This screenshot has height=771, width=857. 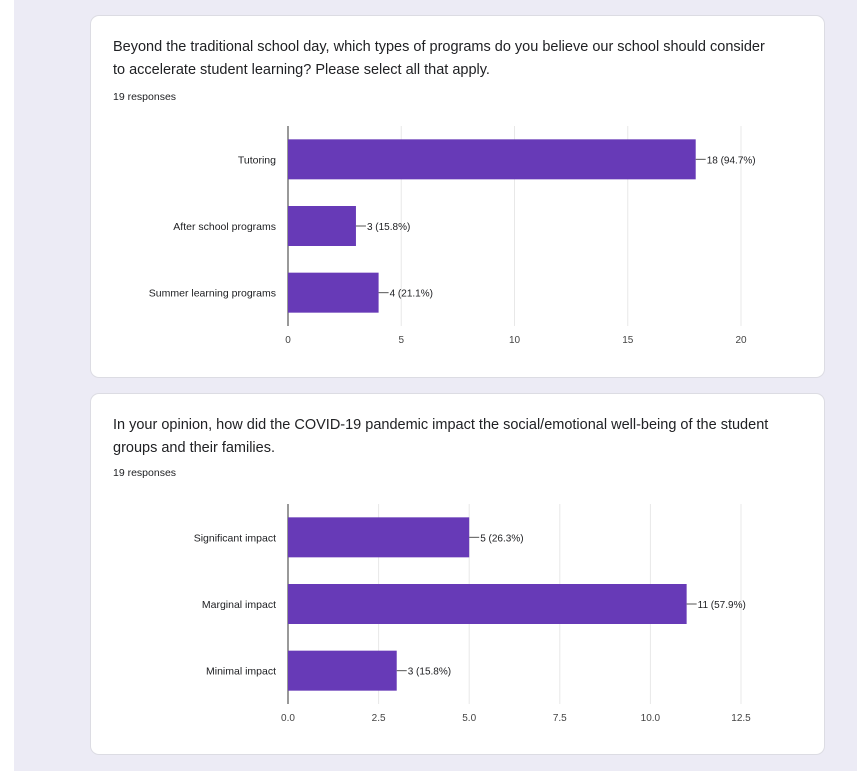 I want to click on x-tick-label: 2.5, so click(x=379, y=718).